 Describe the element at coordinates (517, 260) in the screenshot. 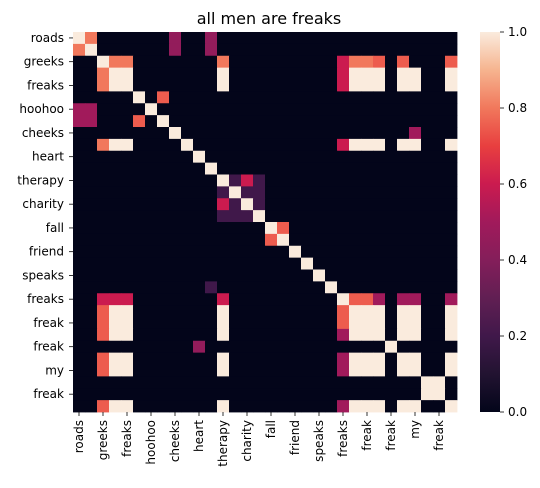

I see `colorbar-tick-label: 0.4` at that location.